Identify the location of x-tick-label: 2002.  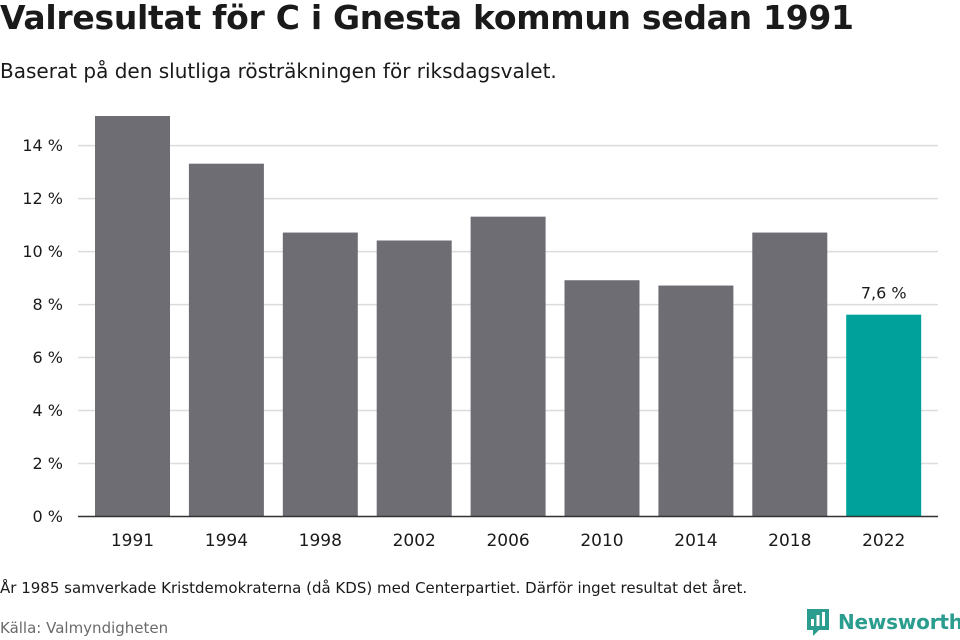
(414, 541).